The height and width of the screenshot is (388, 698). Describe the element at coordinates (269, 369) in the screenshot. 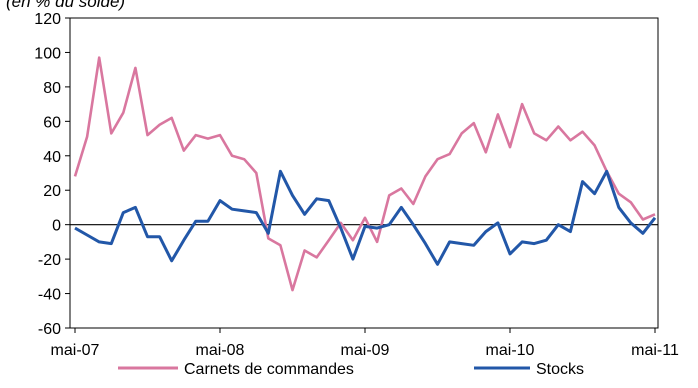

I see `legend-label: Carnets de commandes` at that location.